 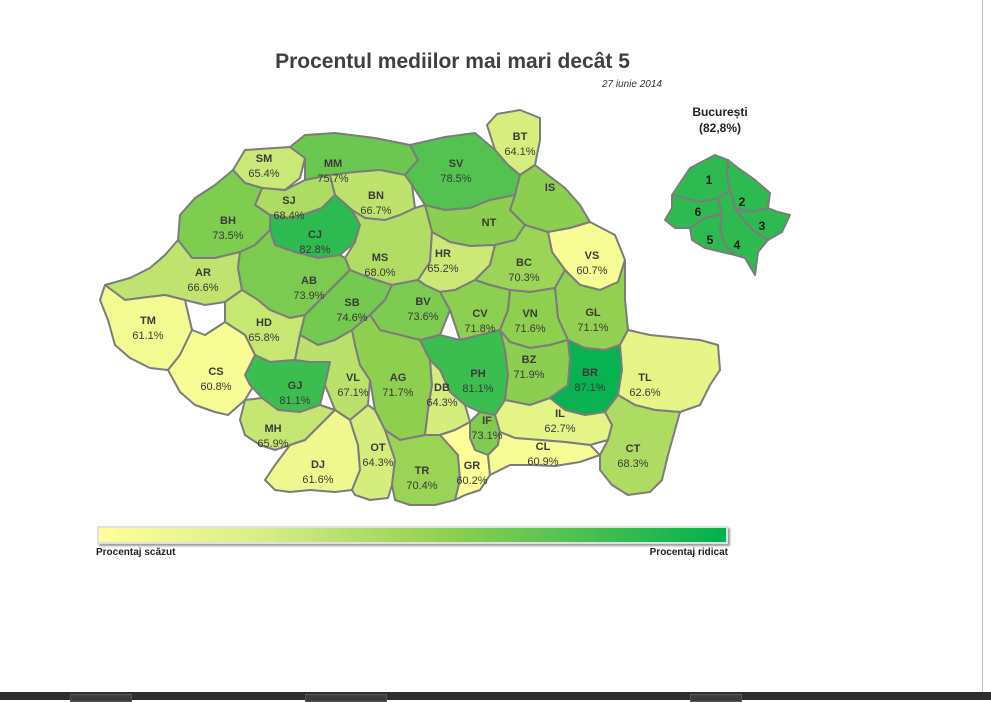 What do you see at coordinates (550, 188) in the screenshot?
I see `county-code-label: IS` at bounding box center [550, 188].